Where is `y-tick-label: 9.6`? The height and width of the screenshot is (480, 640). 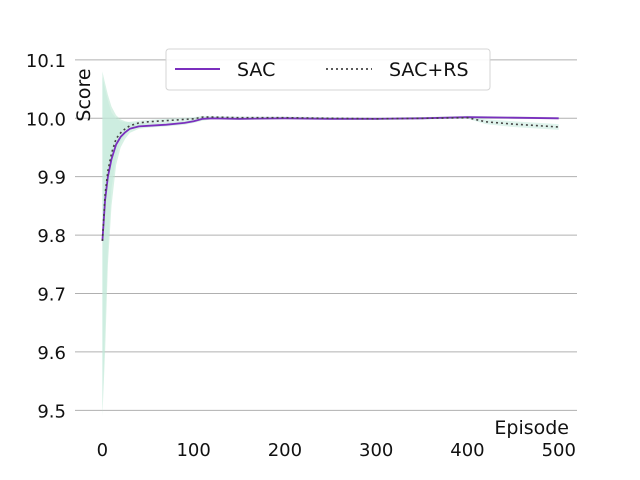 y-tick-label: 9.6 is located at coordinates (51, 353).